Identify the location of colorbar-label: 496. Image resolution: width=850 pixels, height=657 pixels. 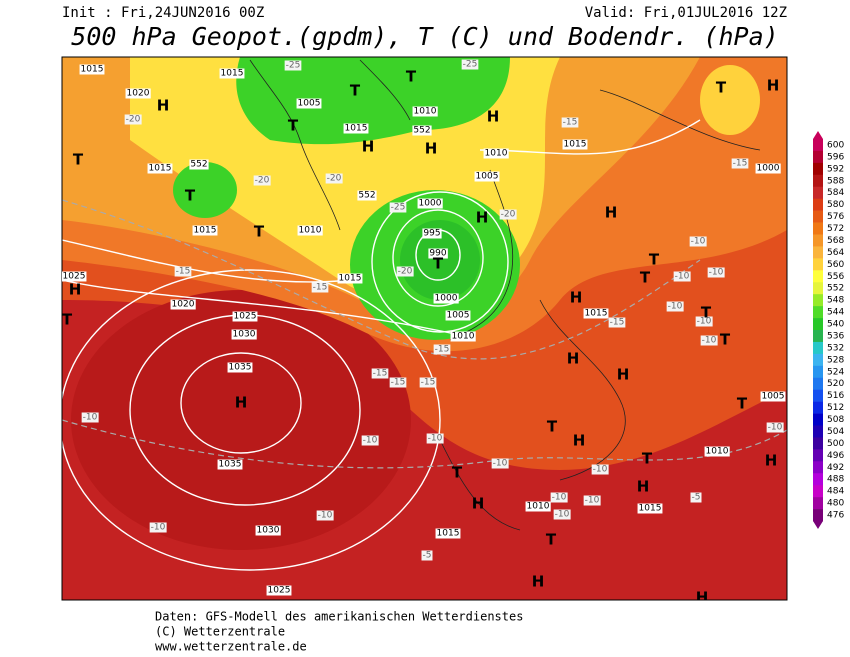
(835, 456).